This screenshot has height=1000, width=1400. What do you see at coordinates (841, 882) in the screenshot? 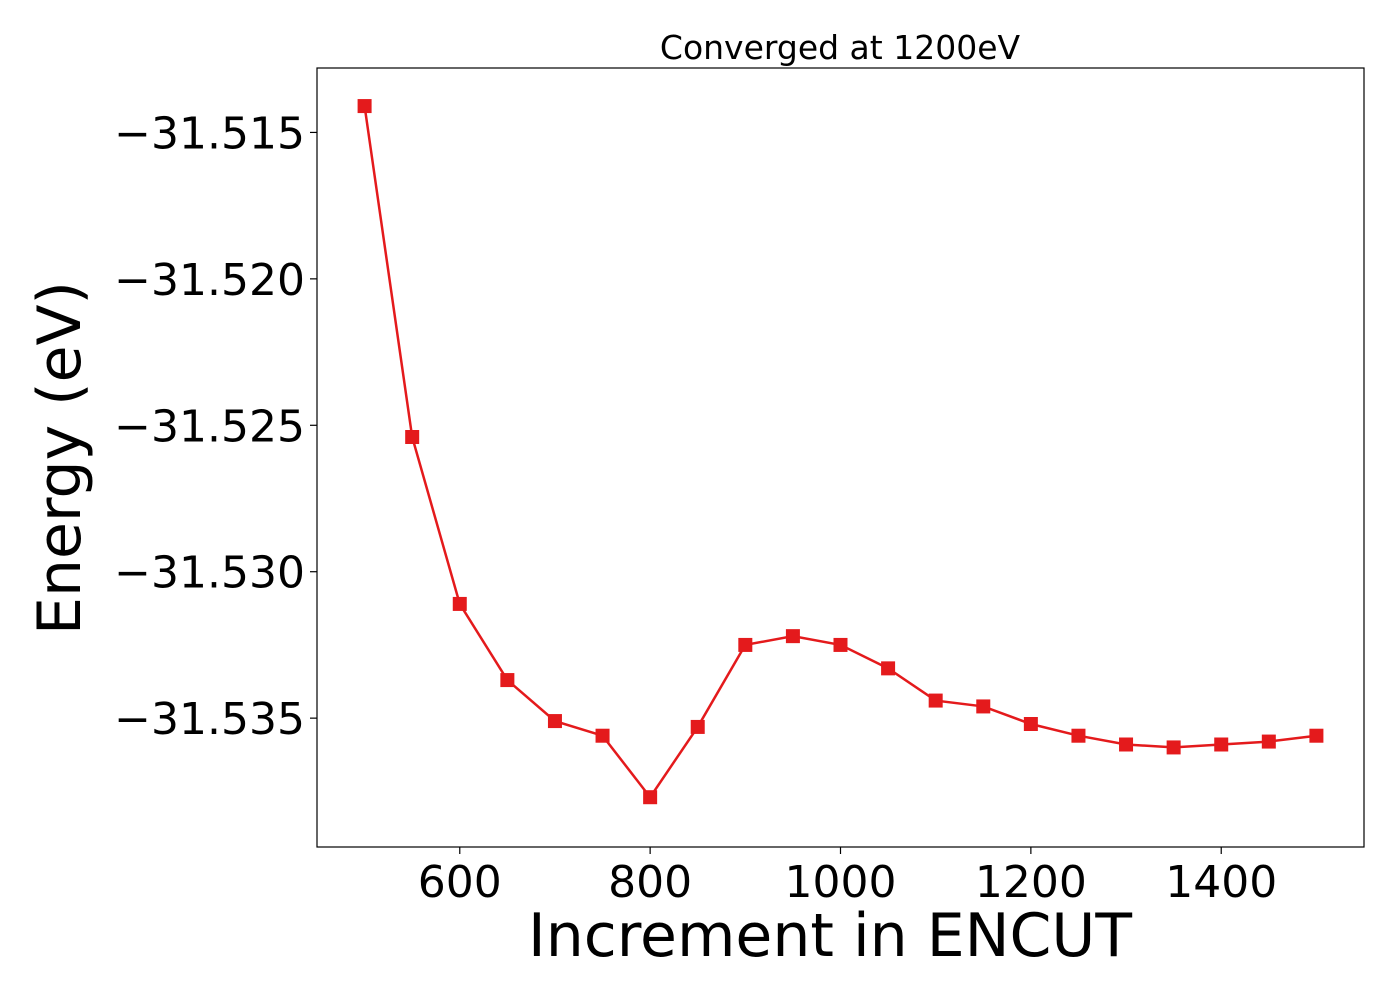
I see `x-tick-label: 1000` at bounding box center [841, 882].